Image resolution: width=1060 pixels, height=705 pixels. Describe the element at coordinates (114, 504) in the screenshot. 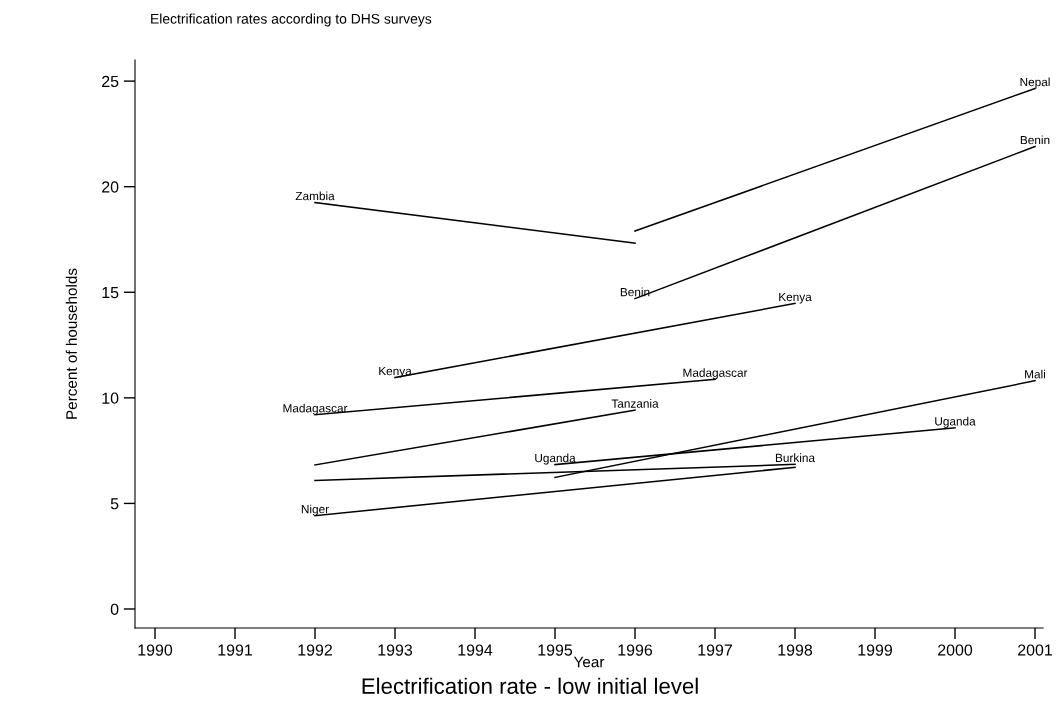

I see `y-tick-label: 5` at that location.